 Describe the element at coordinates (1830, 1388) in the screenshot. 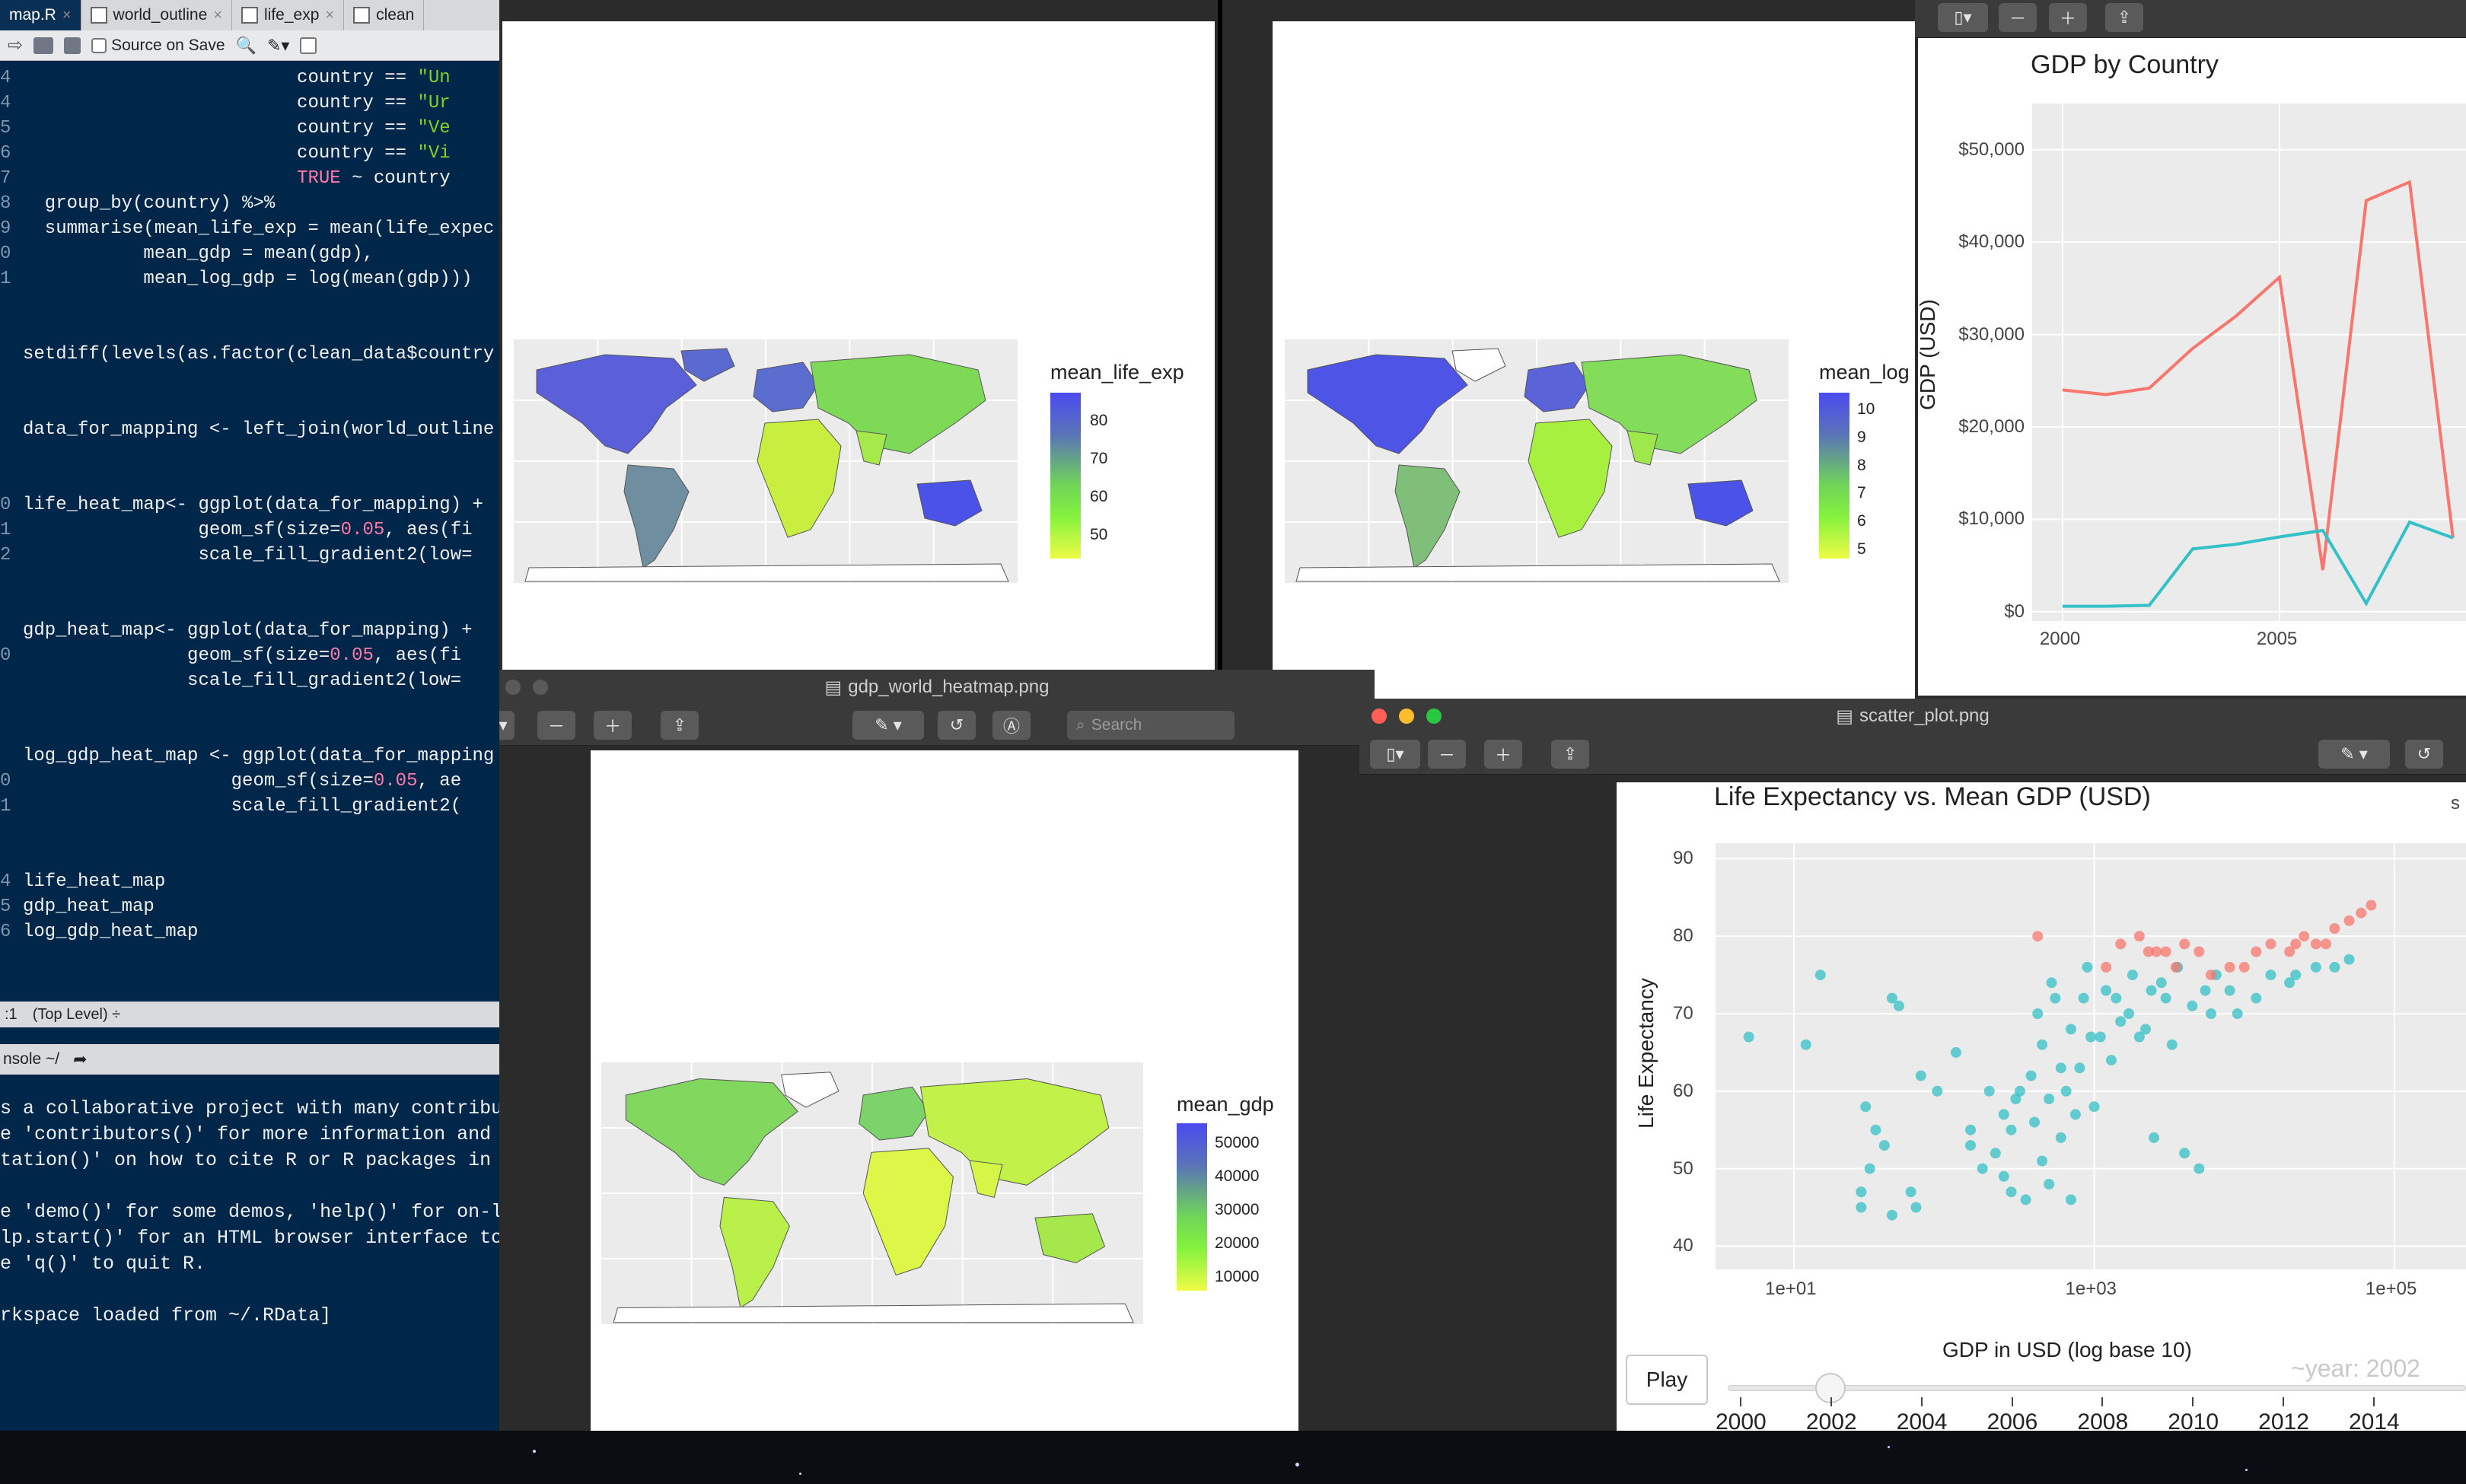

I see `year-slider-handle` at that location.